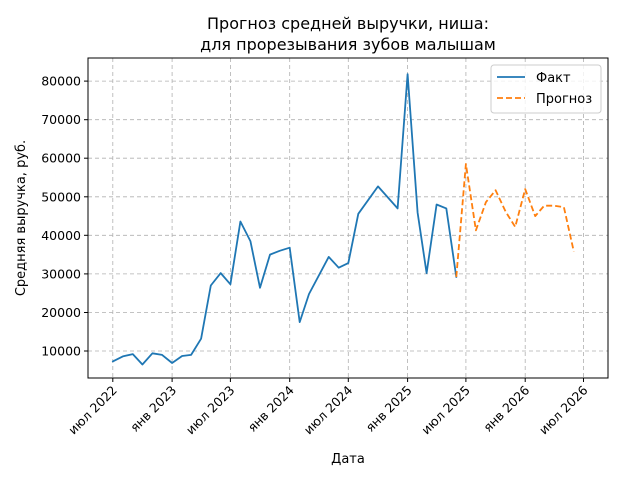 This screenshot has height=480, width=640. Describe the element at coordinates (61, 119) in the screenshot. I see `y-tick-label: 70000` at that location.